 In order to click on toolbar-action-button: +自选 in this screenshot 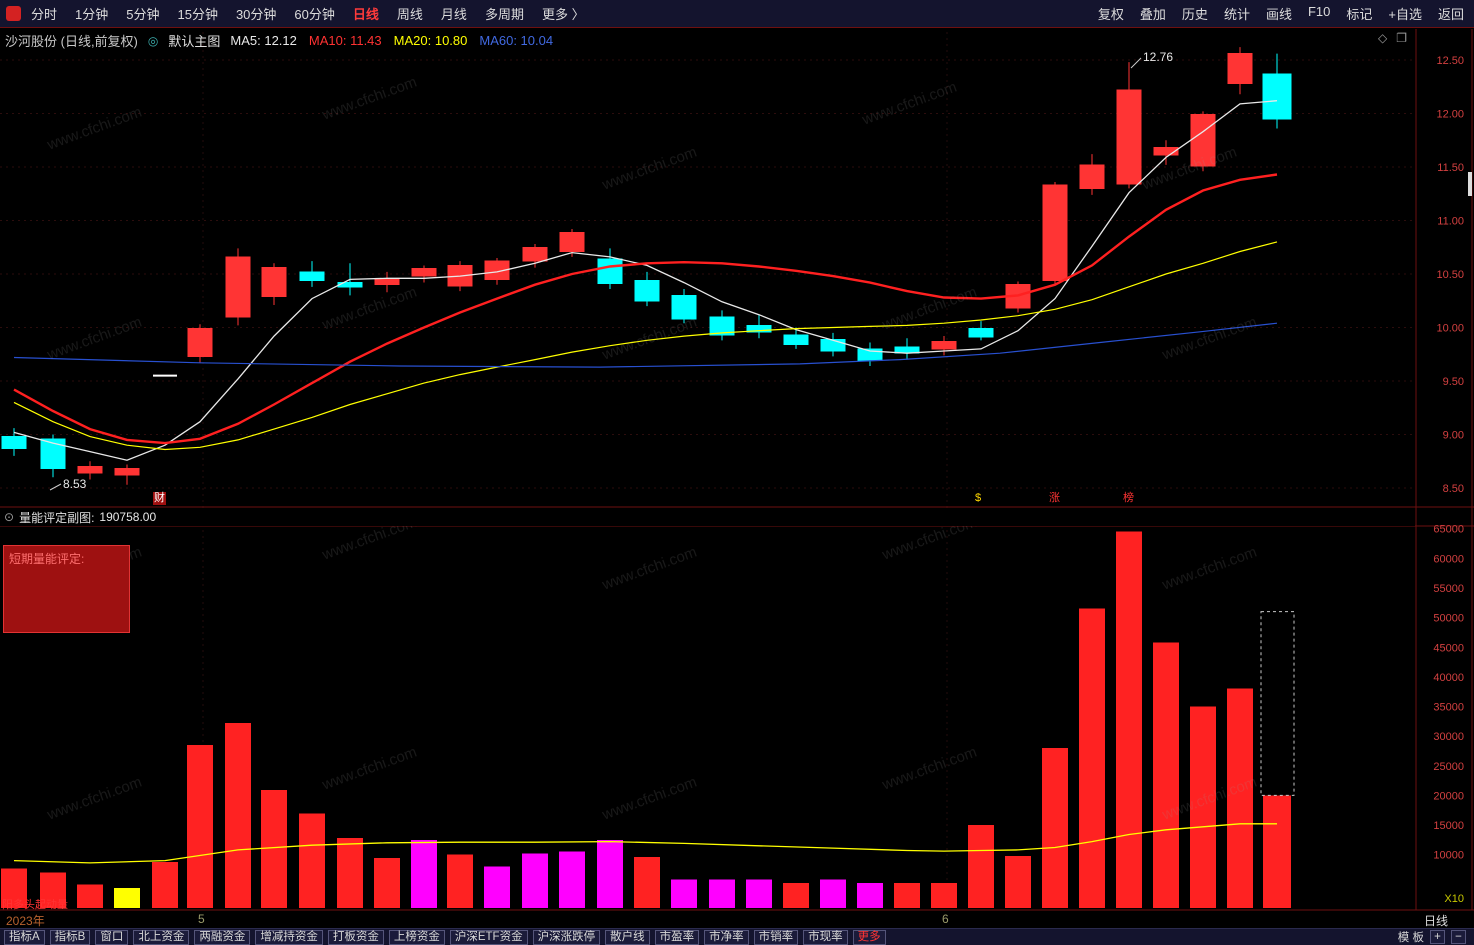, I will do `click(1405, 14)`.